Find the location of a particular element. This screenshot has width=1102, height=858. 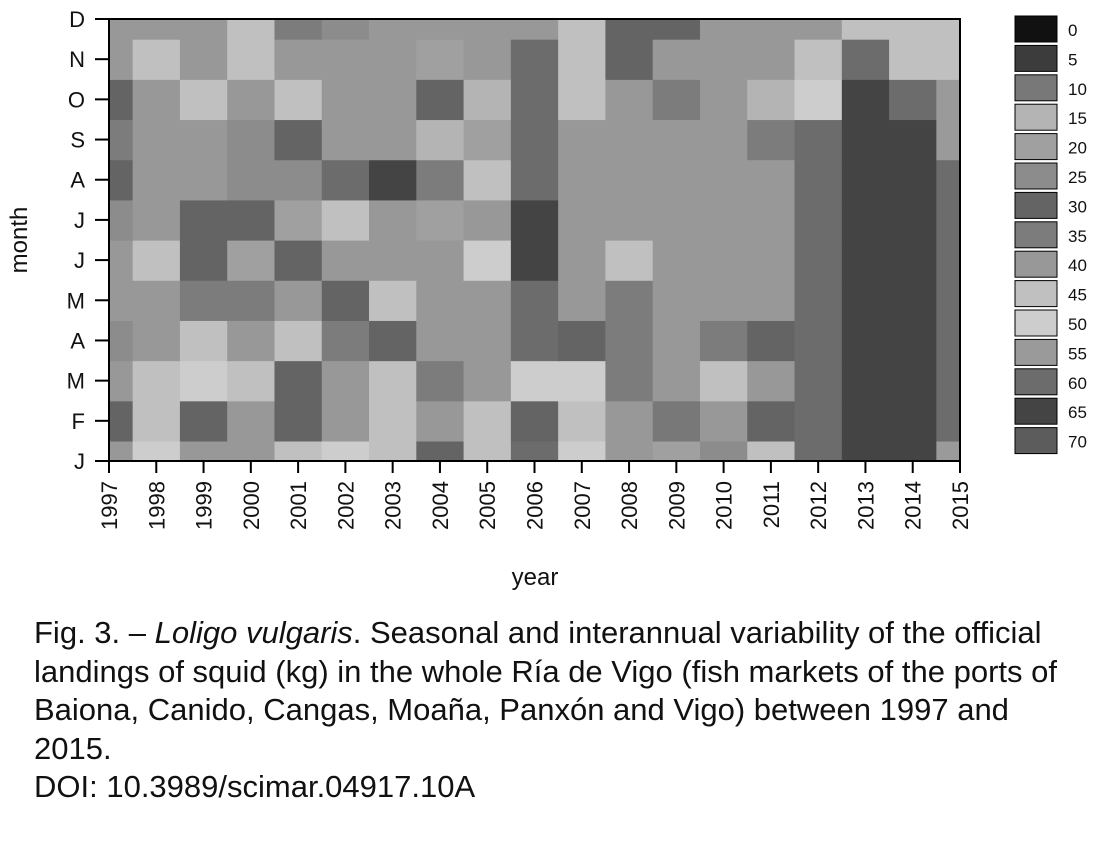

x-axis-label: year is located at coordinates (535, 577).